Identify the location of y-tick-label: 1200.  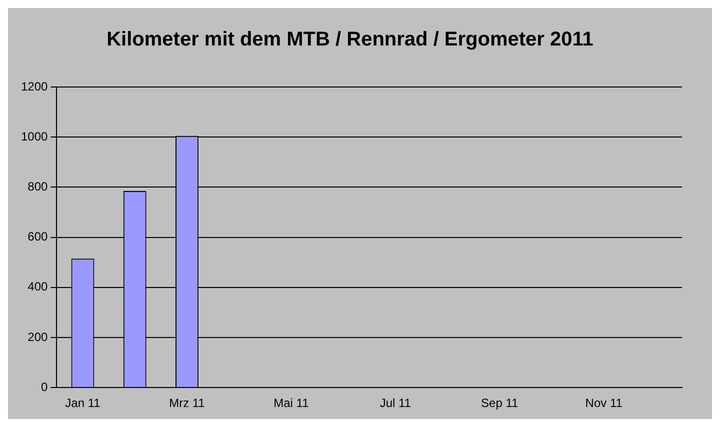
(34, 86).